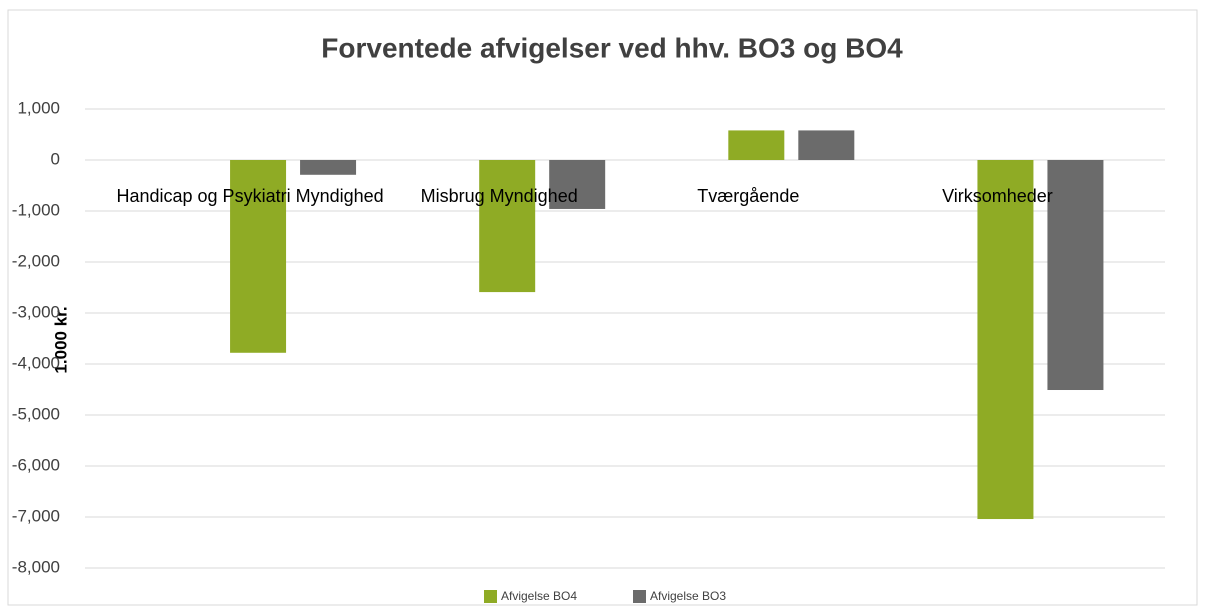 The height and width of the screenshot is (615, 1207). What do you see at coordinates (539, 596) in the screenshot?
I see `legend-label: Afvigelse BO4` at bounding box center [539, 596].